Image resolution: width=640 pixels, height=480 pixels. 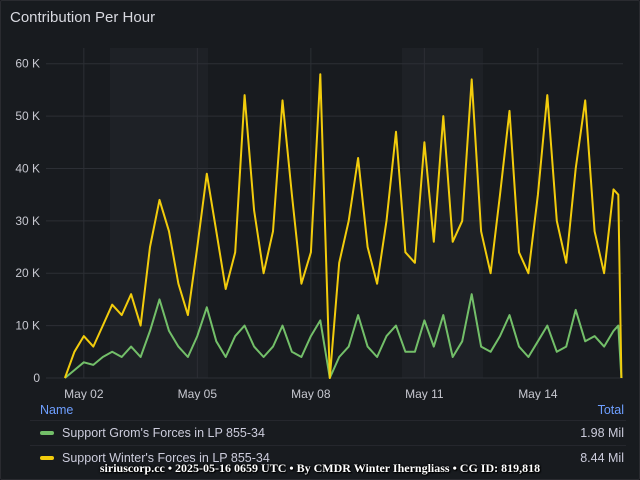 I want to click on y-tick-label: 20 K, so click(x=27, y=273).